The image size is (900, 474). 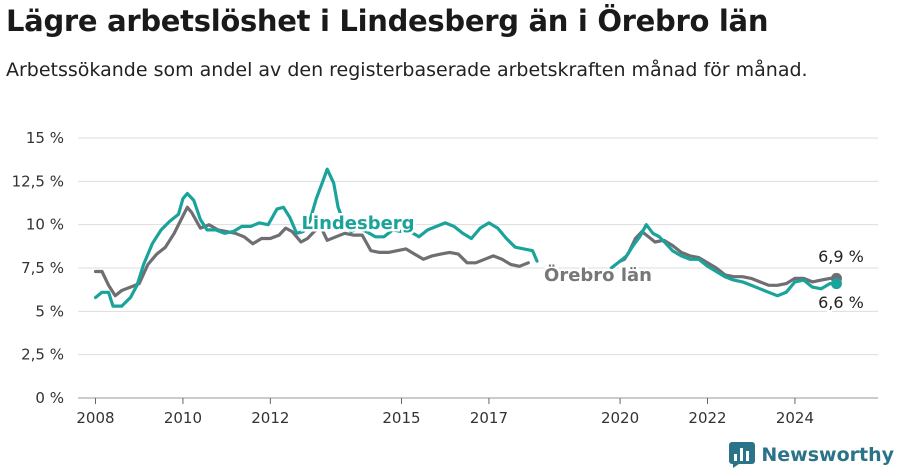 I want to click on x-tick-label: 2015, so click(x=401, y=418).